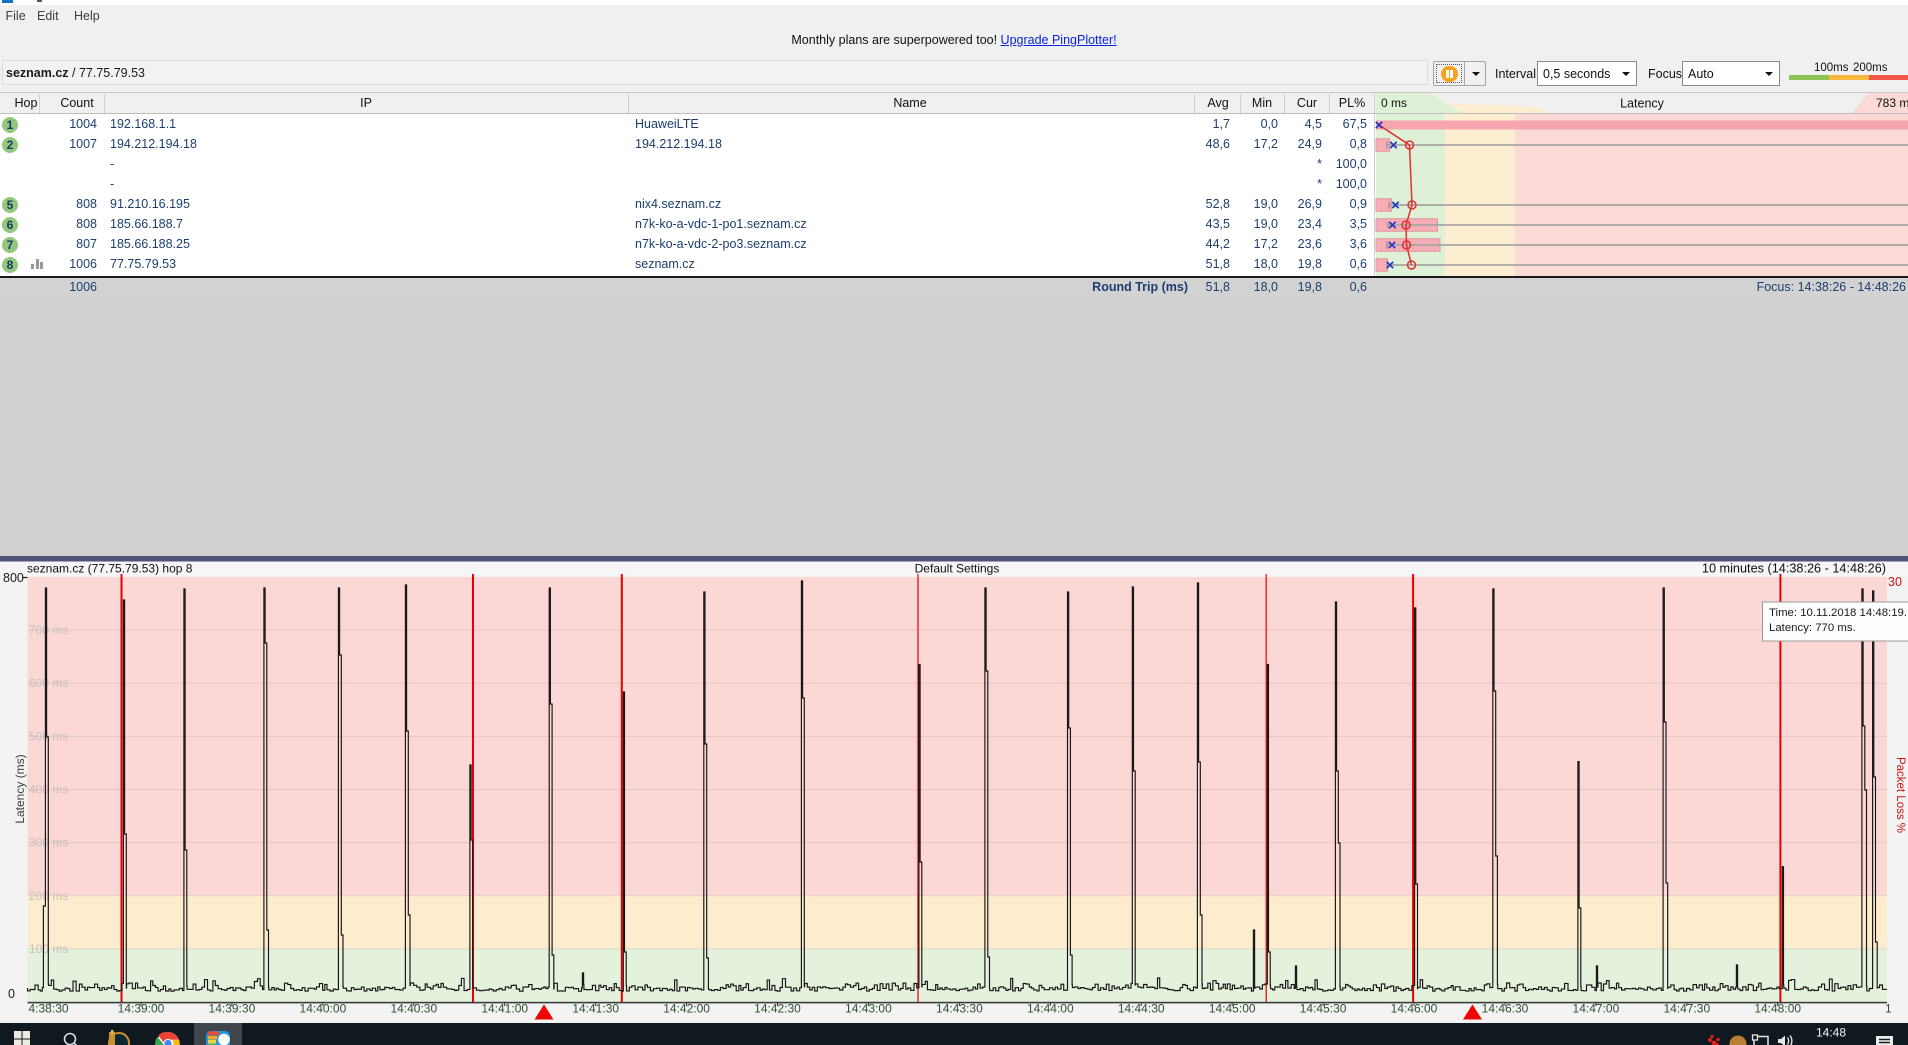  I want to click on svg-text: 14:39:30, so click(232, 1009).